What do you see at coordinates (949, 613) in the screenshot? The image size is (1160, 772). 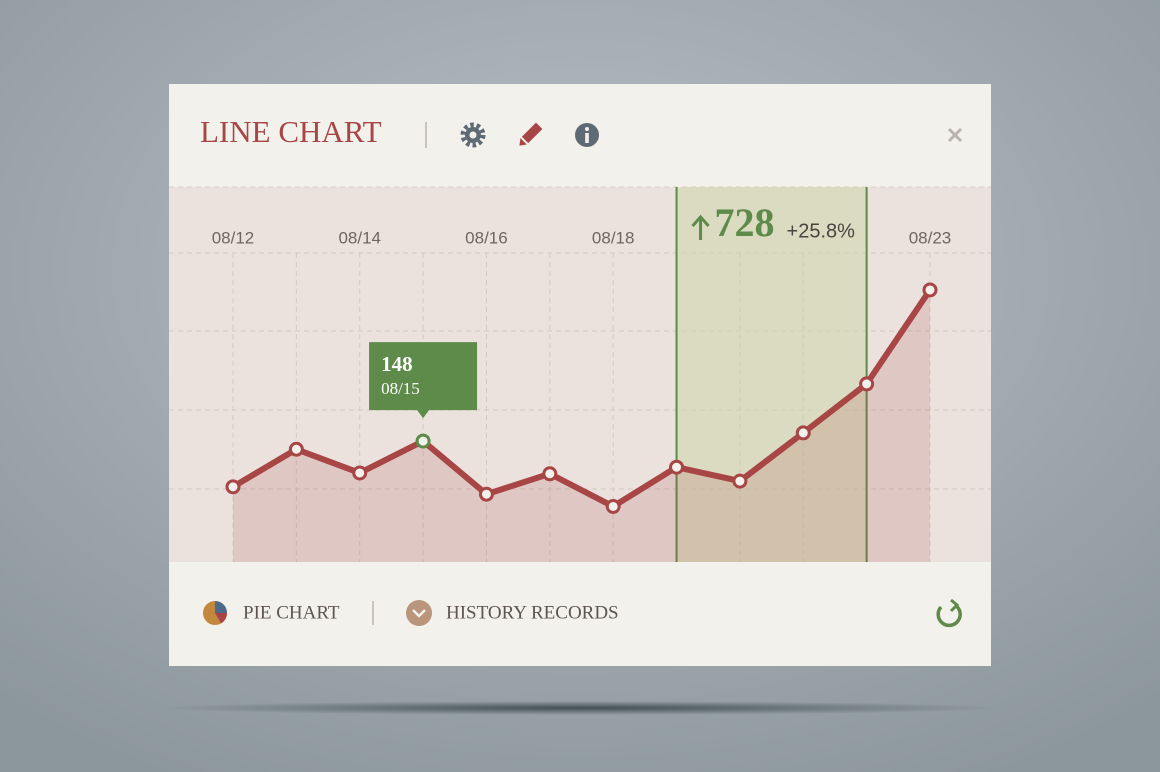 I see `refresh-button` at bounding box center [949, 613].